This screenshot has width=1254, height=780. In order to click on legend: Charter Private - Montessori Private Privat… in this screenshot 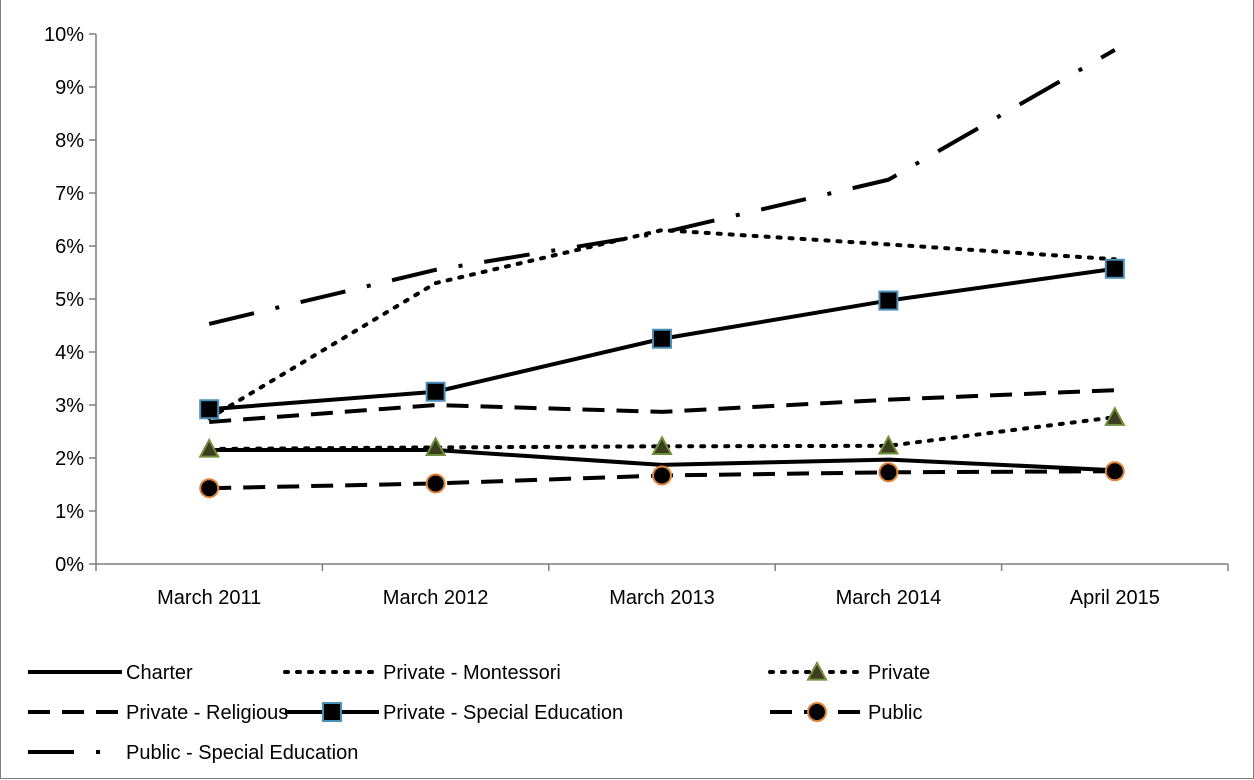, I will do `click(479, 712)`.